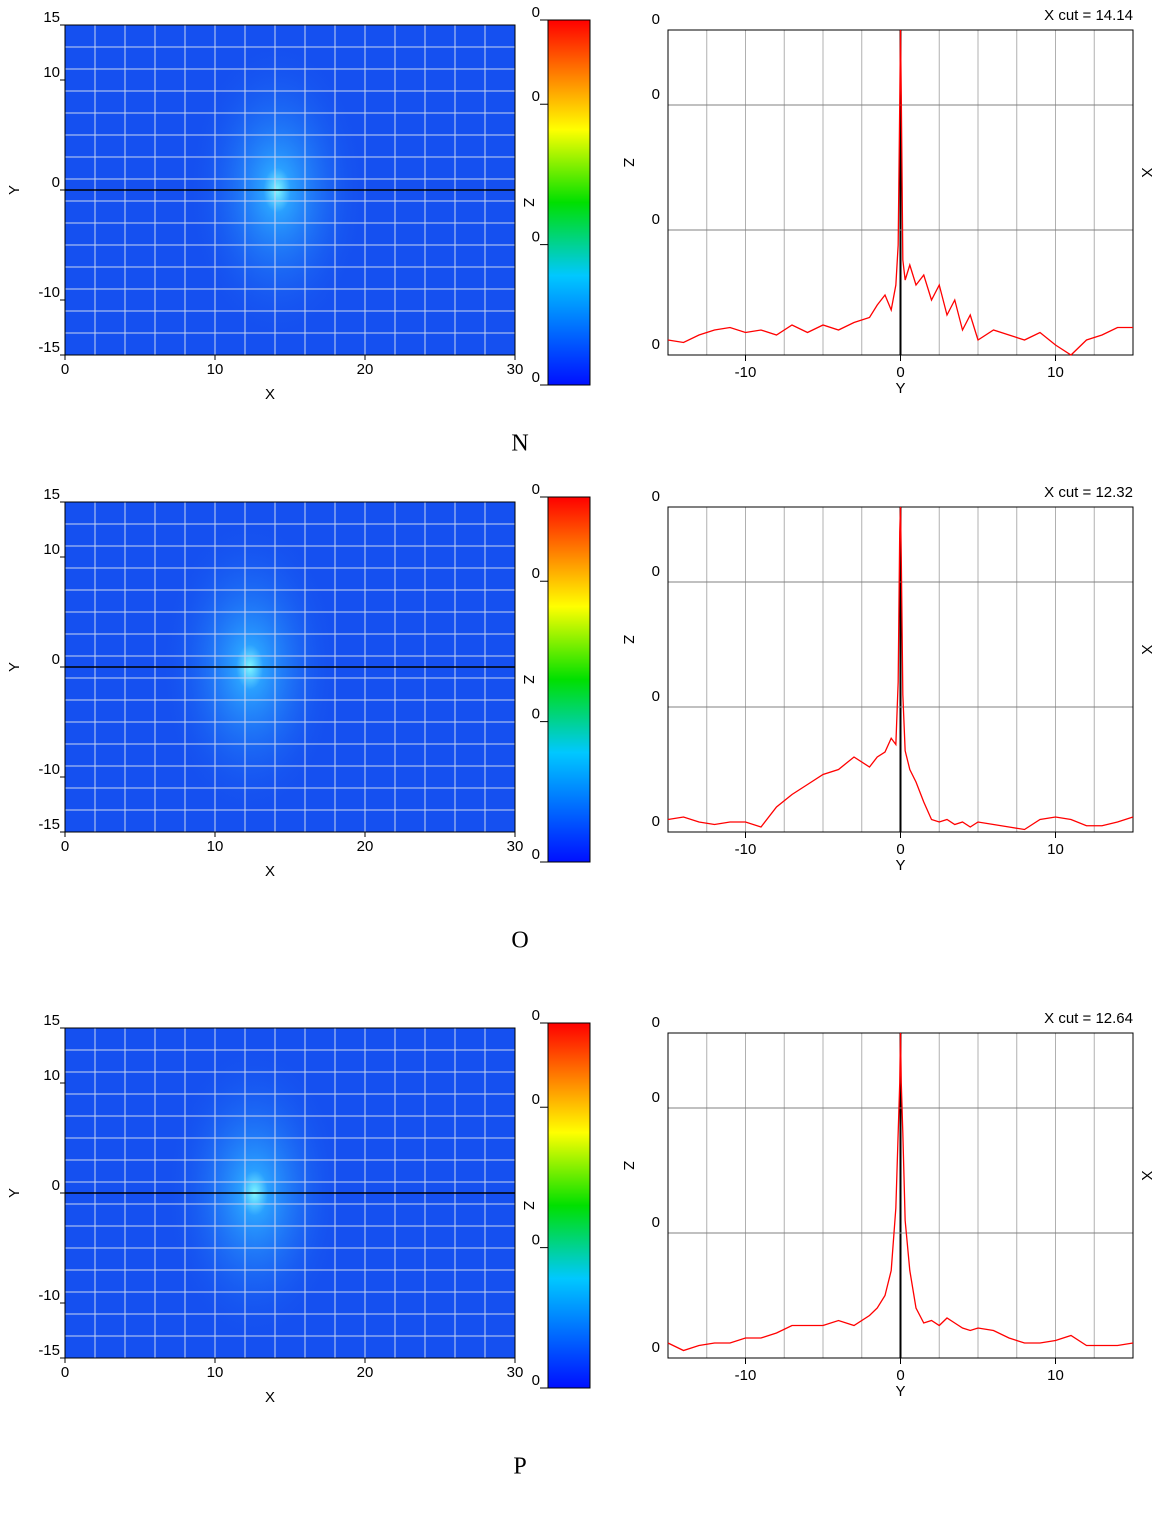  What do you see at coordinates (519, 444) in the screenshot?
I see `panel-caption: N` at bounding box center [519, 444].